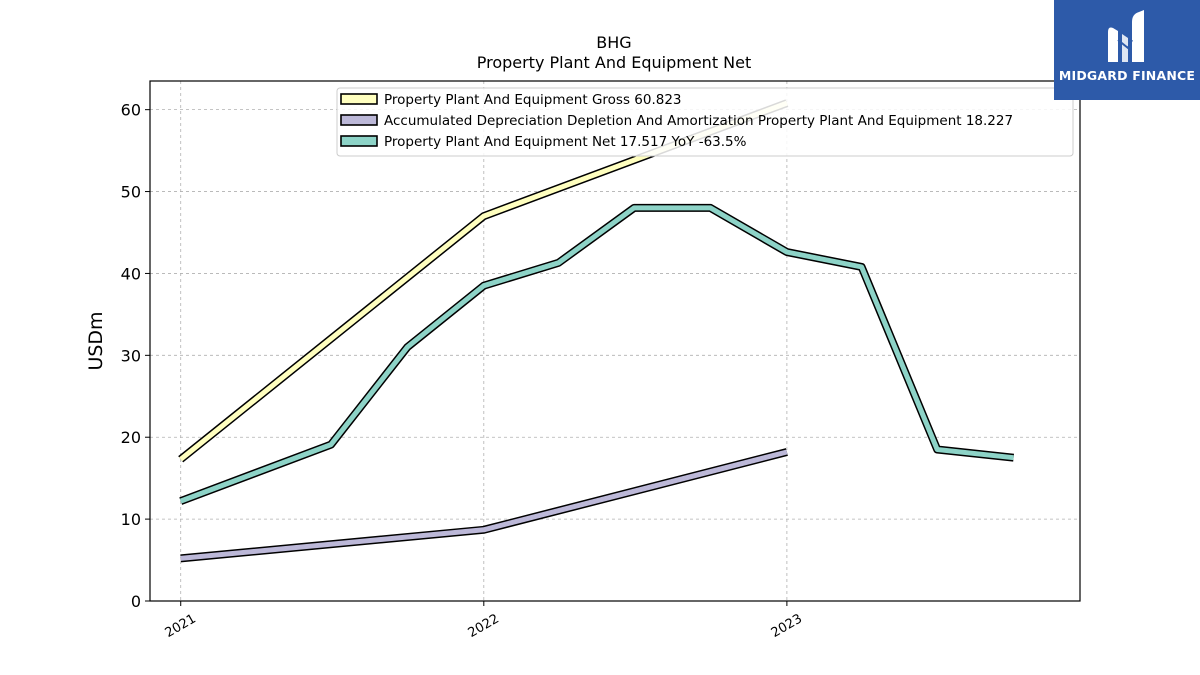  I want to click on midgard-finance-logo: MIDGARD FINANCE, so click(1127, 50).